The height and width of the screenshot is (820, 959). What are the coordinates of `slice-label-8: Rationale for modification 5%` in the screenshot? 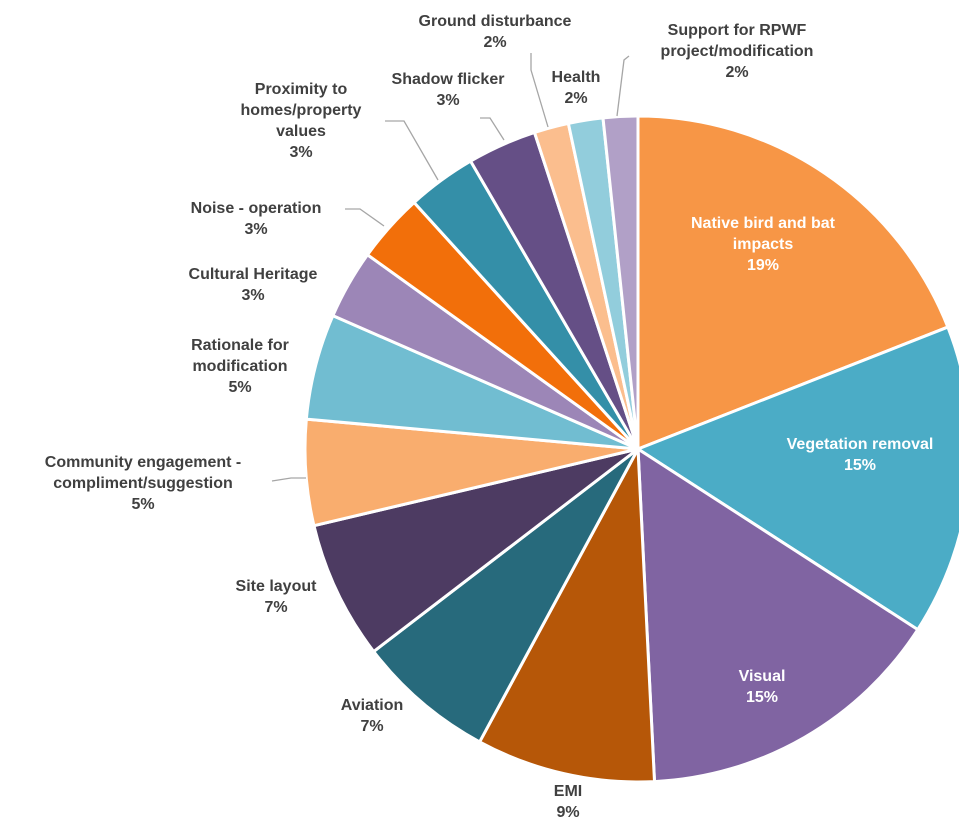 It's located at (240, 366).